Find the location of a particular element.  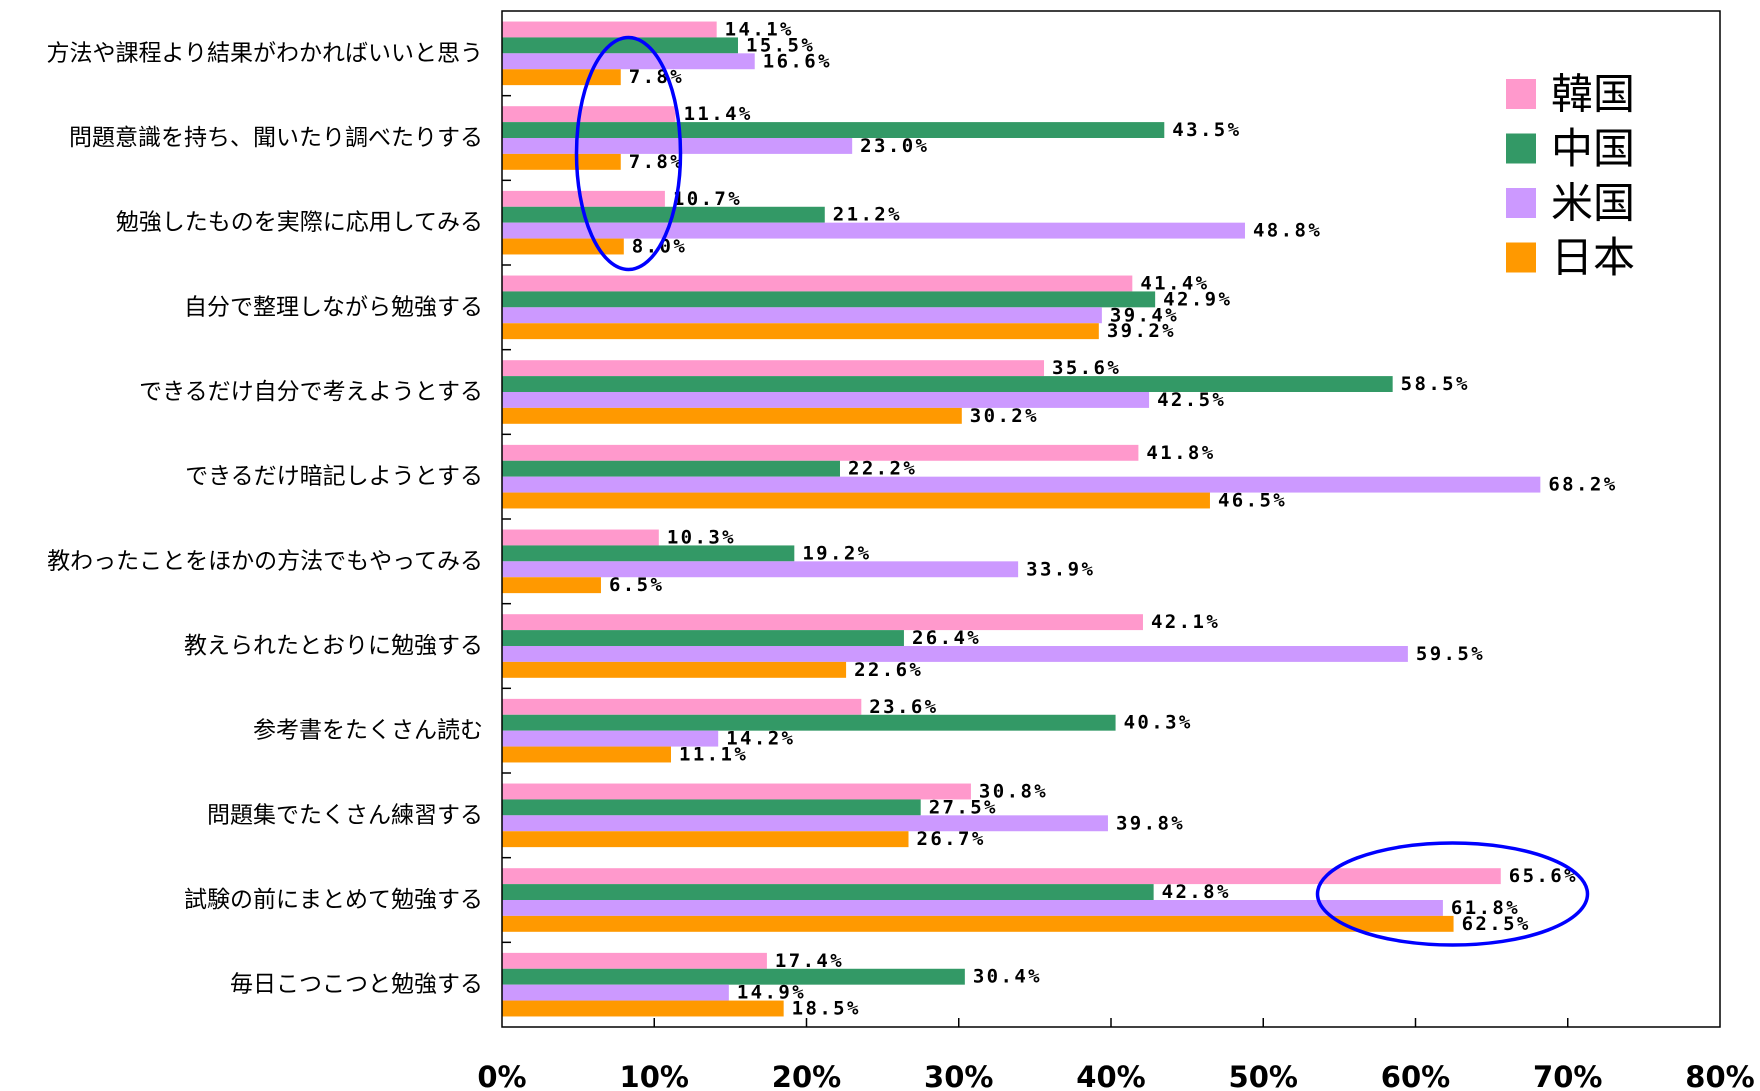

category-label-9: 参考書をたくさん読む is located at coordinates (368, 731).